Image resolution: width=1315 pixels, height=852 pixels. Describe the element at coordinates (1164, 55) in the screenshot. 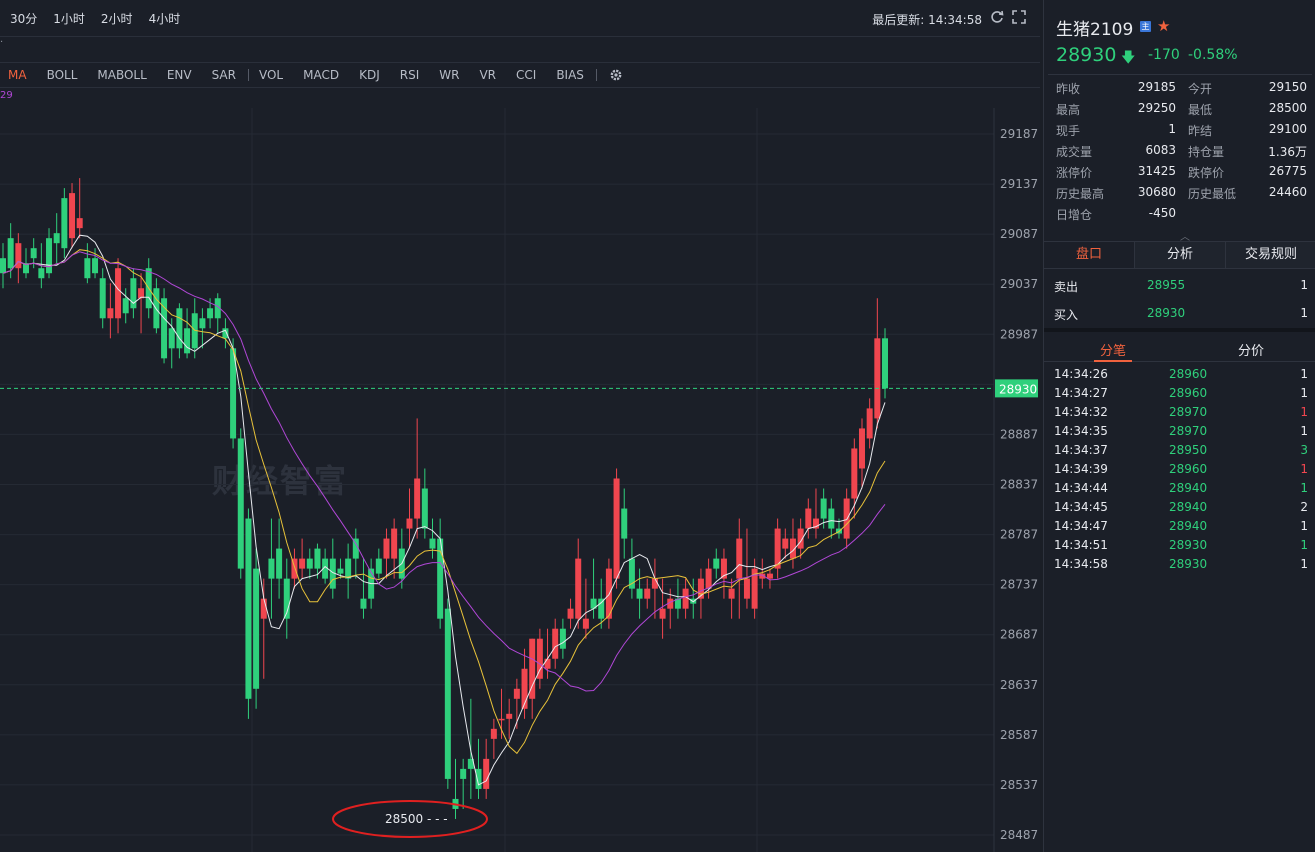

I see `price-change: -170` at that location.